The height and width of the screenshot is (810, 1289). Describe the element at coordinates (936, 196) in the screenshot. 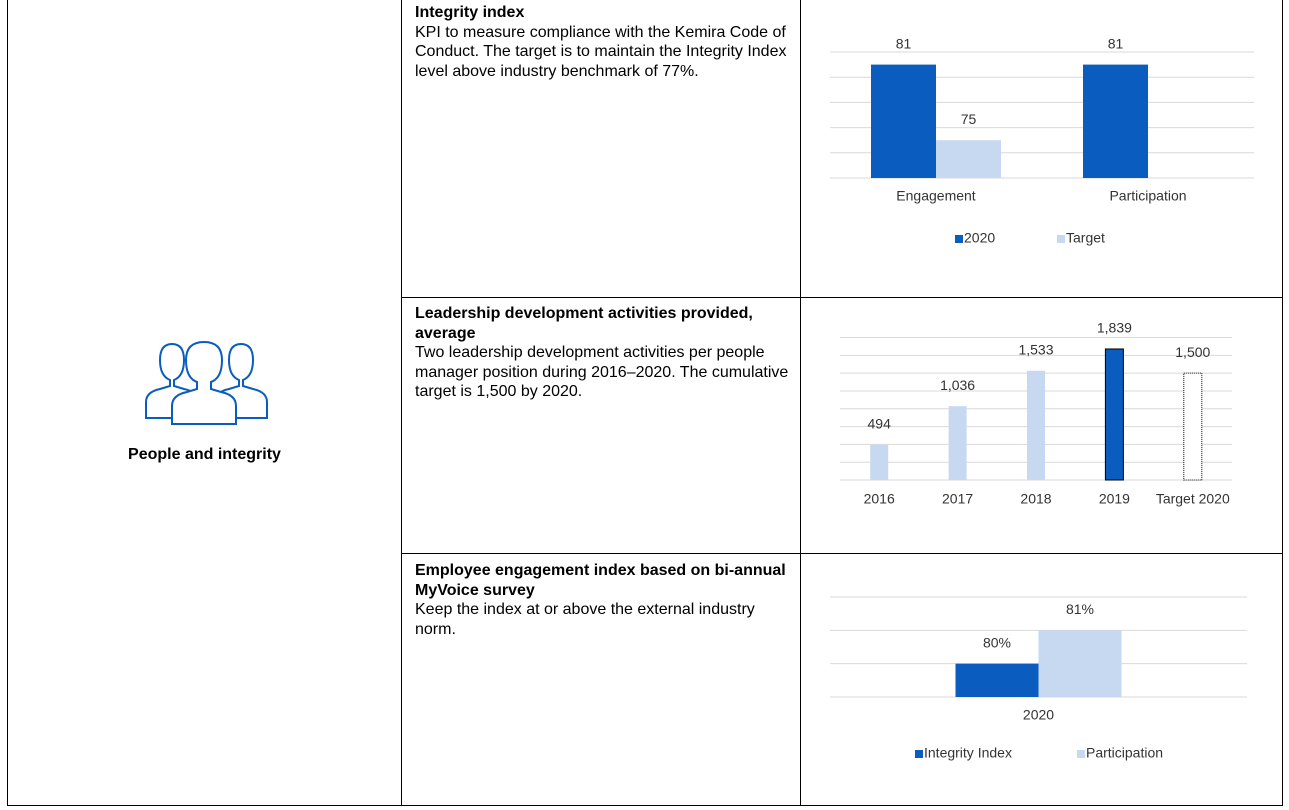

I see `x-tick-label: Engagement` at that location.